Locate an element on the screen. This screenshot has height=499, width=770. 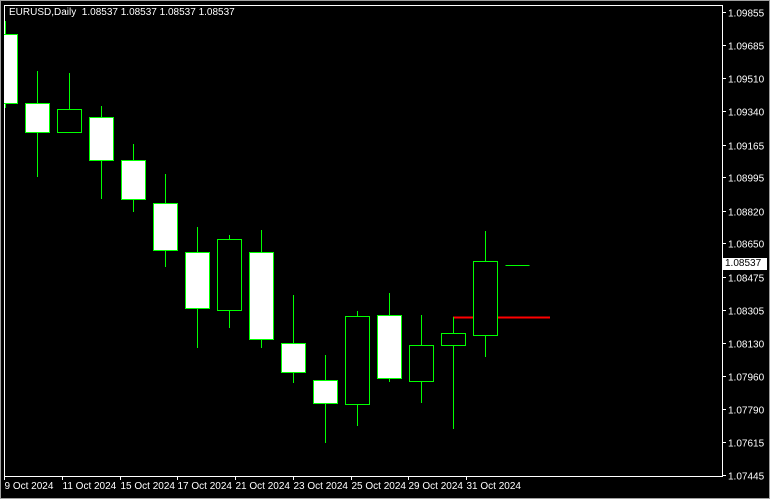
price-tick-label: 1.09510 is located at coordinates (746, 80).